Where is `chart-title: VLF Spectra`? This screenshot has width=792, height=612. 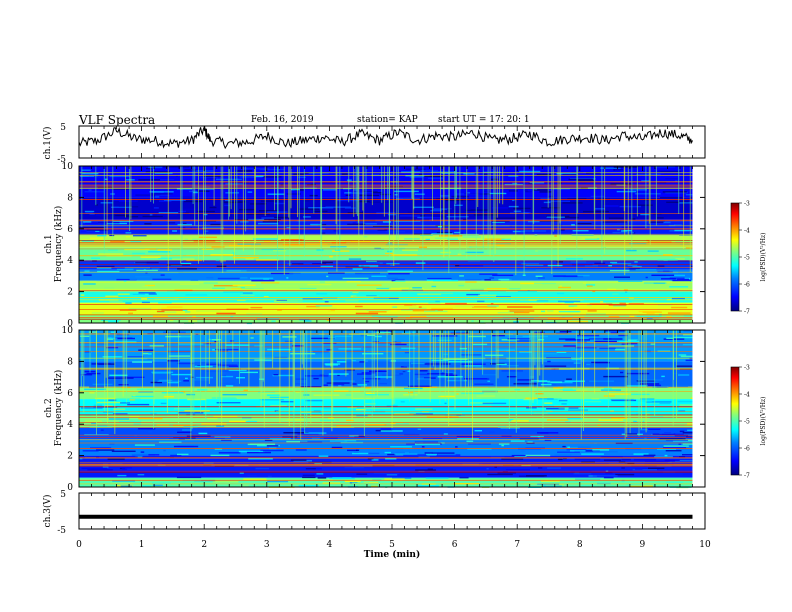
chart-title: VLF Spectra is located at coordinates (117, 120).